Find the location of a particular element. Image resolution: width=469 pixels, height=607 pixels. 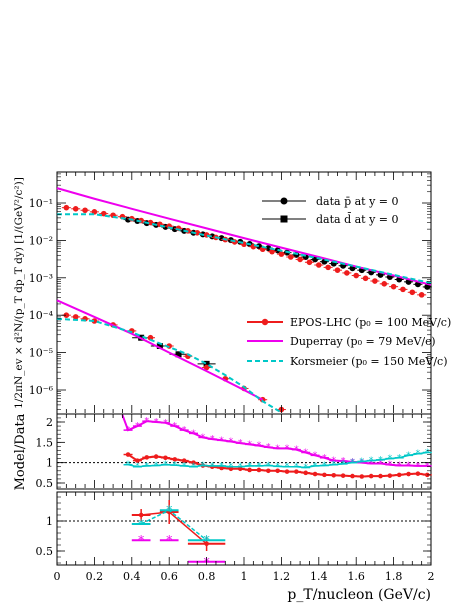

legend-label: data p̄ at y = 0 is located at coordinates (357, 201).